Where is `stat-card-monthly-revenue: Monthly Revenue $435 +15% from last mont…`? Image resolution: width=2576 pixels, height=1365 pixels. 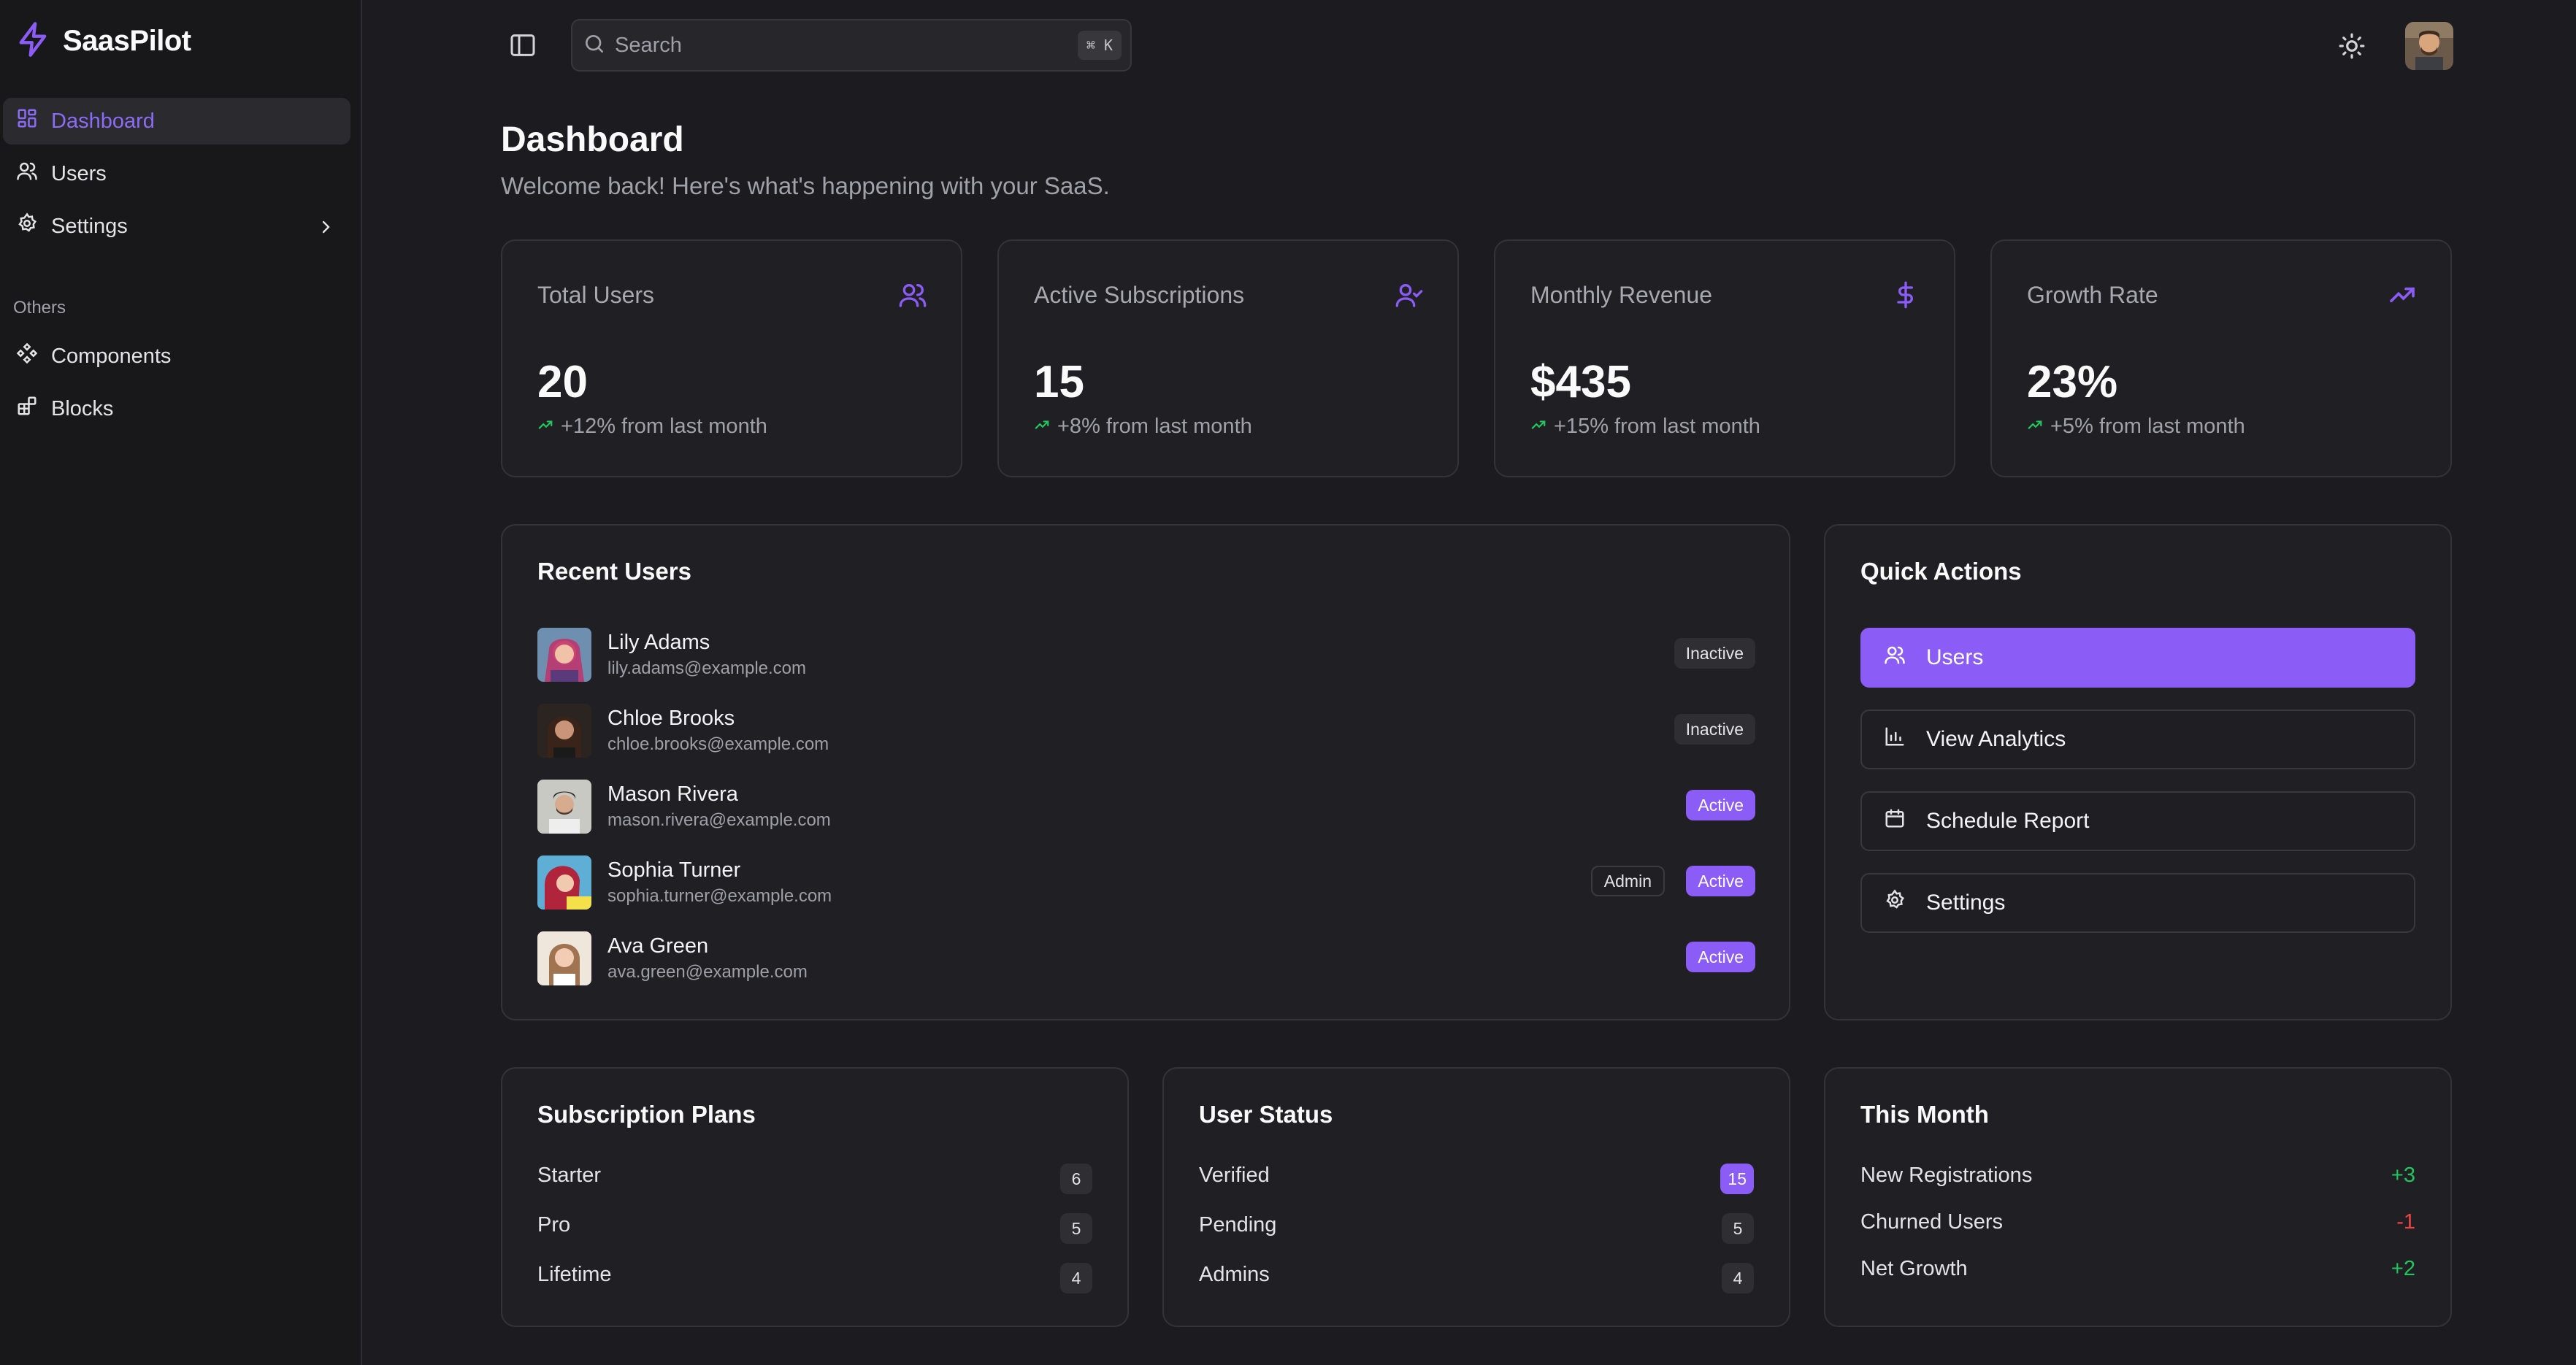 stat-card-monthly-revenue: Monthly Revenue $435 +15% from last mont… is located at coordinates (1724, 358).